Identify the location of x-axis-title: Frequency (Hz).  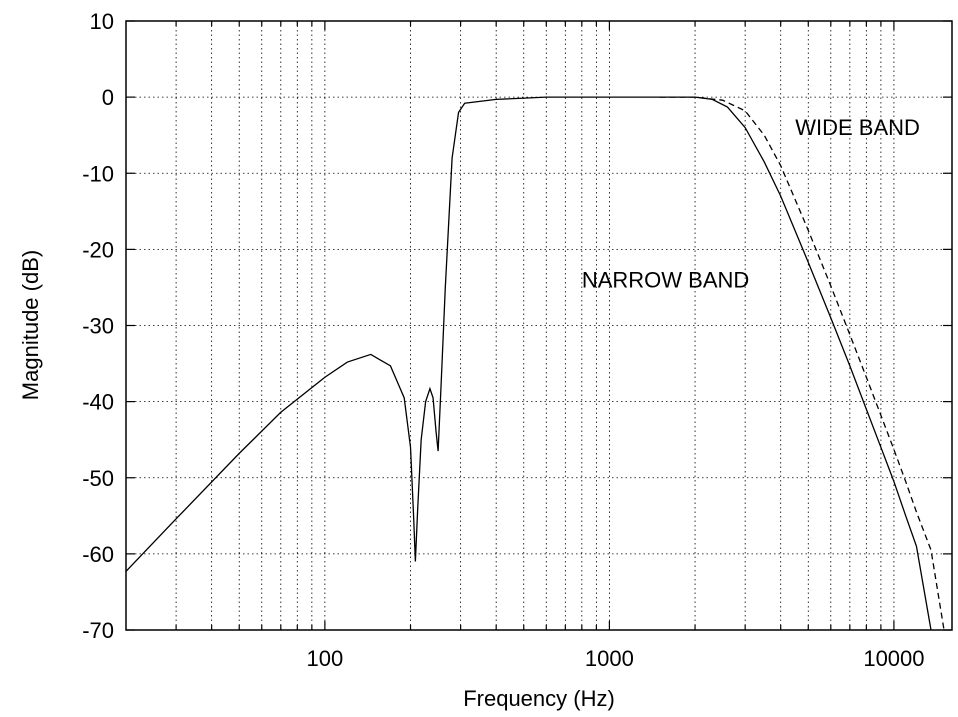
(539, 698).